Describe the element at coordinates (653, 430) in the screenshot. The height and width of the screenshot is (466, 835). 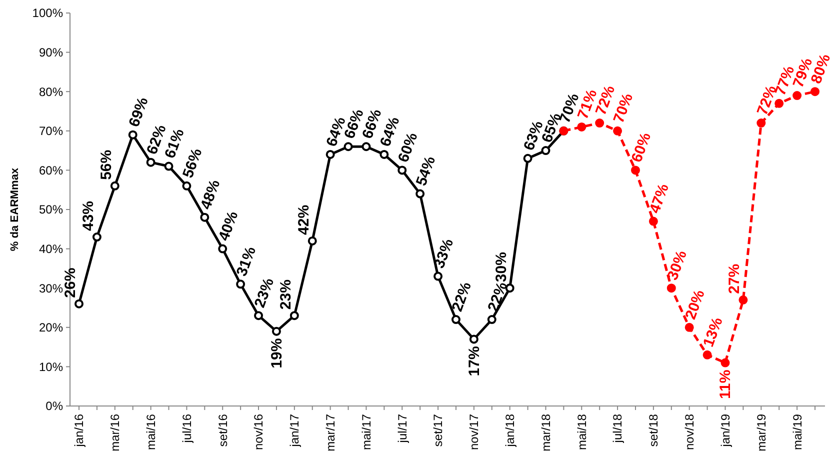
I see `x-tick-label: set/18` at that location.